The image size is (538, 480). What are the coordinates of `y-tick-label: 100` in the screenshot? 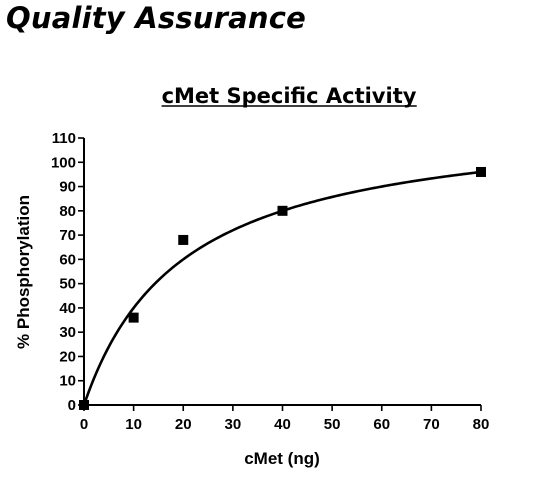 It's located at (63, 162).